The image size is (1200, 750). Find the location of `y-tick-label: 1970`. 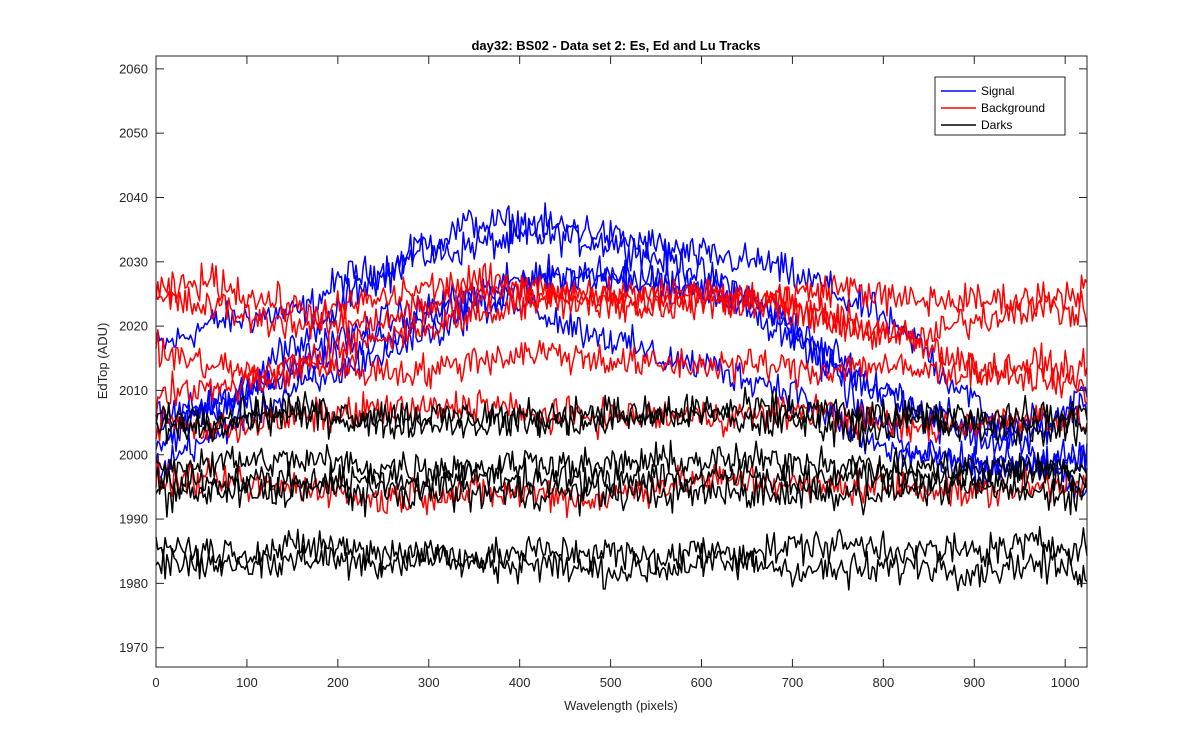

y-tick-label: 1970 is located at coordinates (133, 647).